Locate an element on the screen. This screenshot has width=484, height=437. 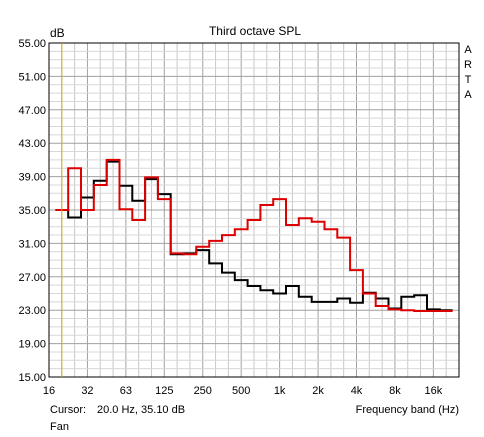
y-tick-label: 23.00 is located at coordinates (32, 311).